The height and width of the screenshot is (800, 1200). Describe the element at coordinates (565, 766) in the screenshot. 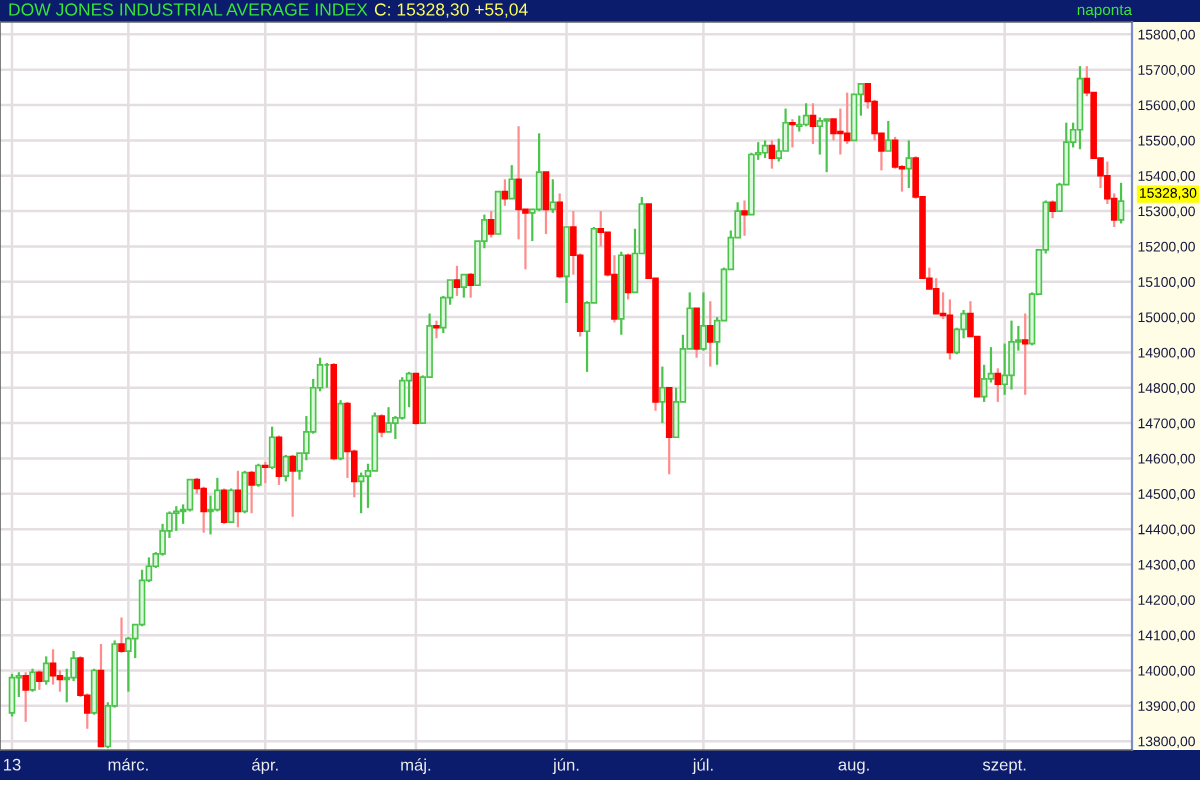

I see `x-tick-label: jún.` at that location.